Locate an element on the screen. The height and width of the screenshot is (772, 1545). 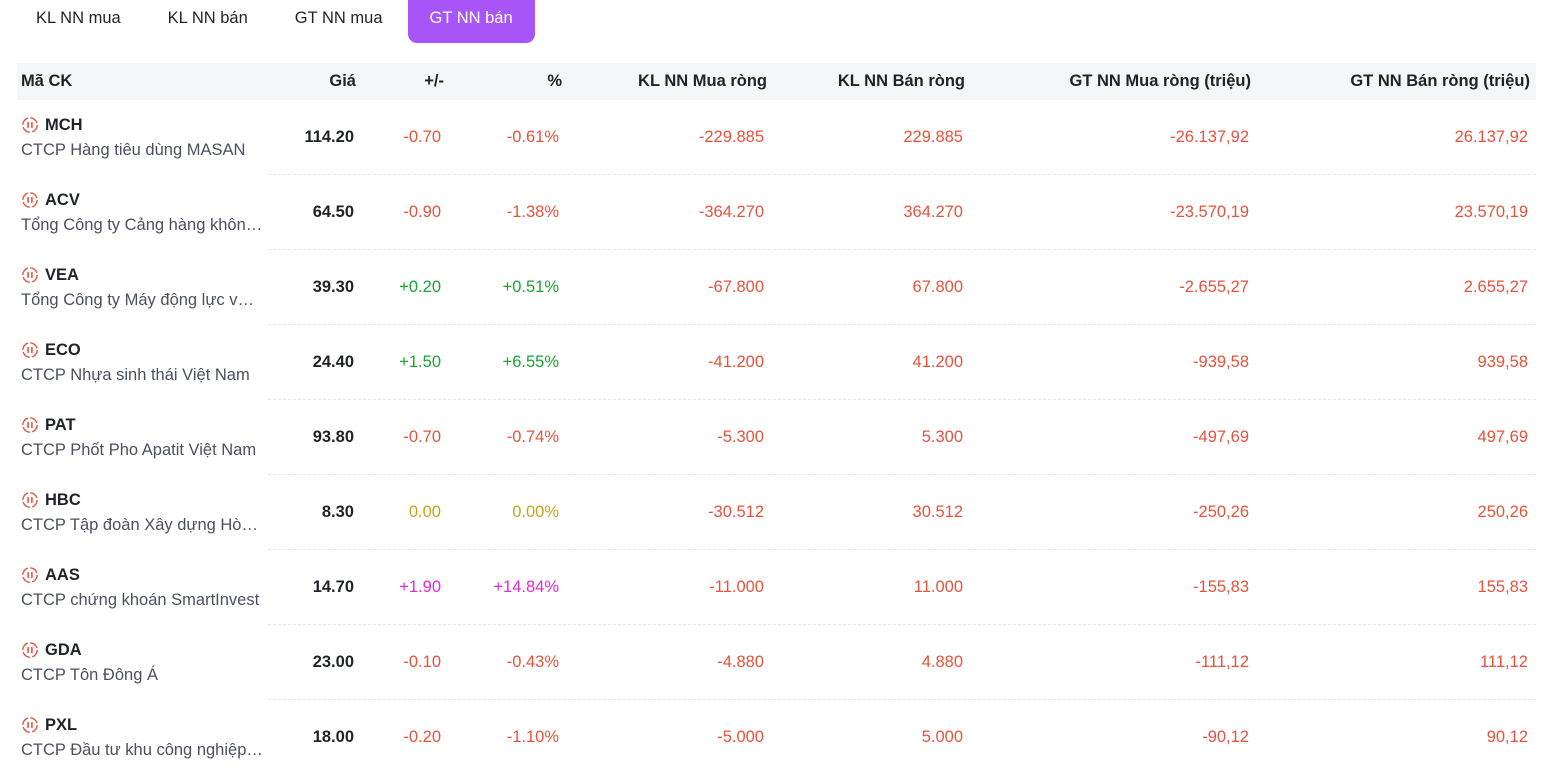
stock-code-line: ECO is located at coordinates (143, 350).